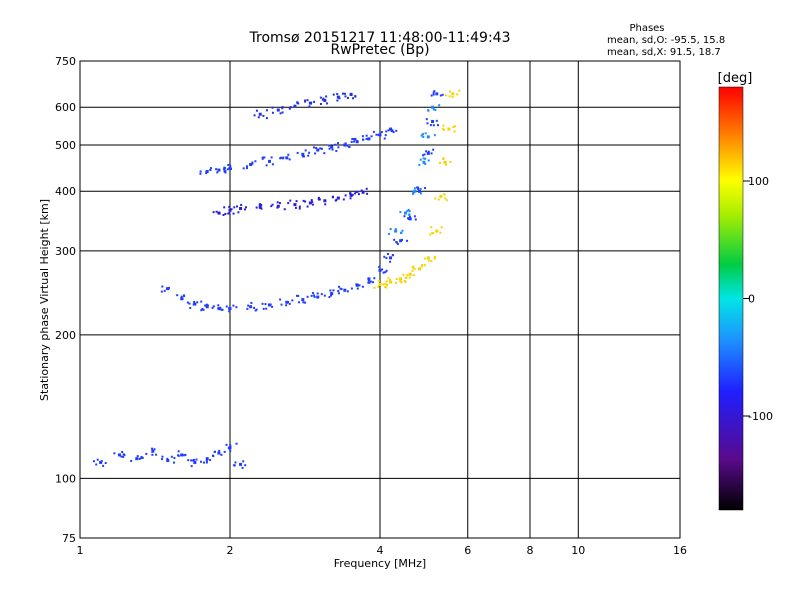 The height and width of the screenshot is (600, 800). I want to click on colorbar, so click(731, 298).